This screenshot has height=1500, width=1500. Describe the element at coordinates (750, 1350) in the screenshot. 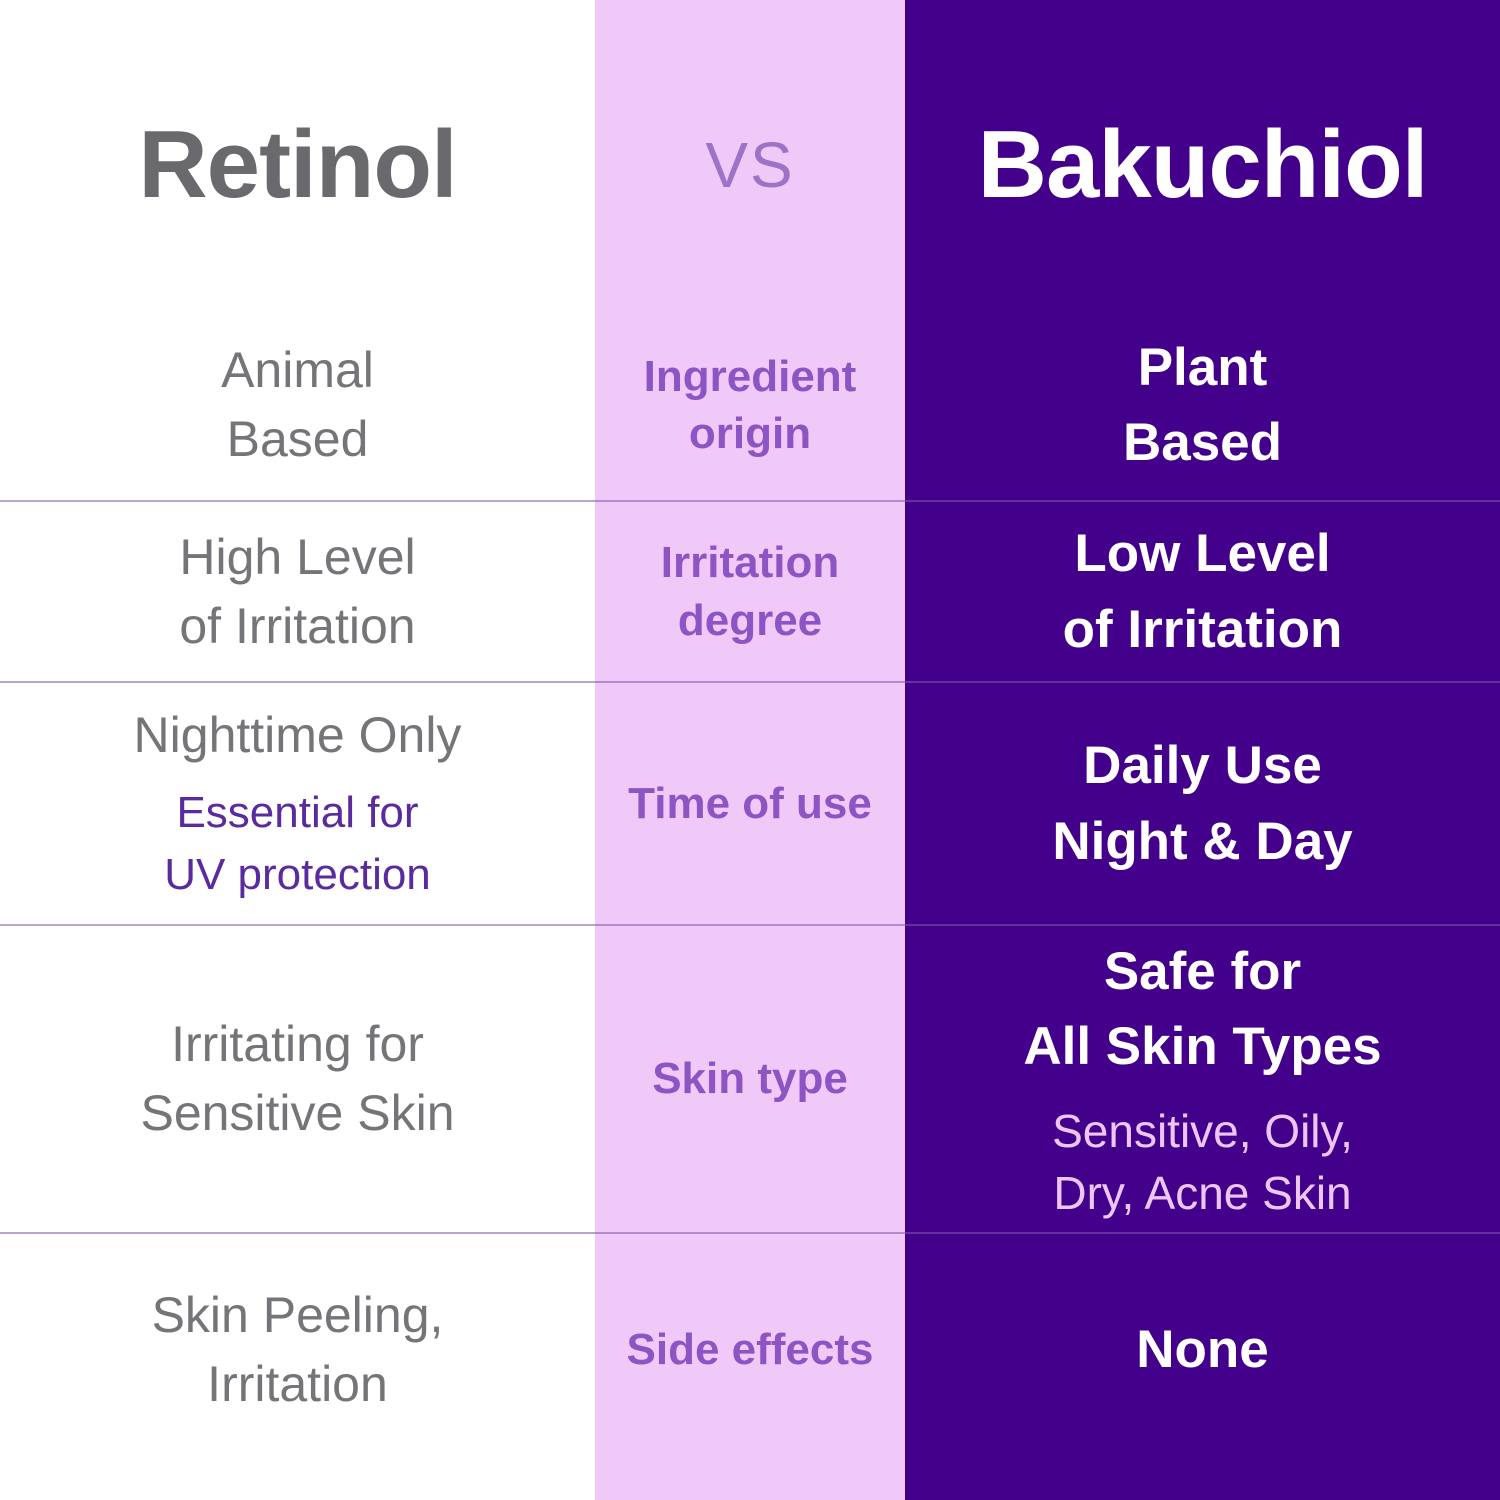

I see `category-side-effects-label: Side effects` at that location.